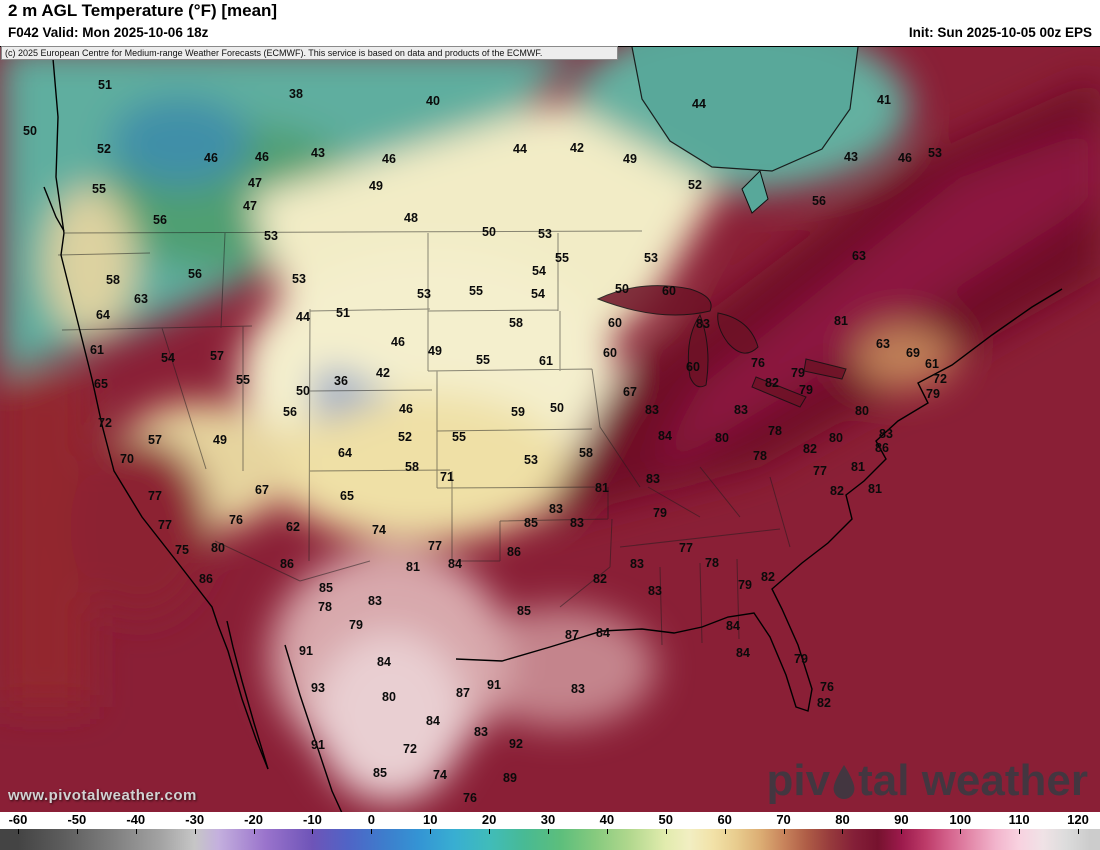 This screenshot has height=850, width=1100. Describe the element at coordinates (253, 819) in the screenshot. I see `colorbar-tick-label: -20` at that location.